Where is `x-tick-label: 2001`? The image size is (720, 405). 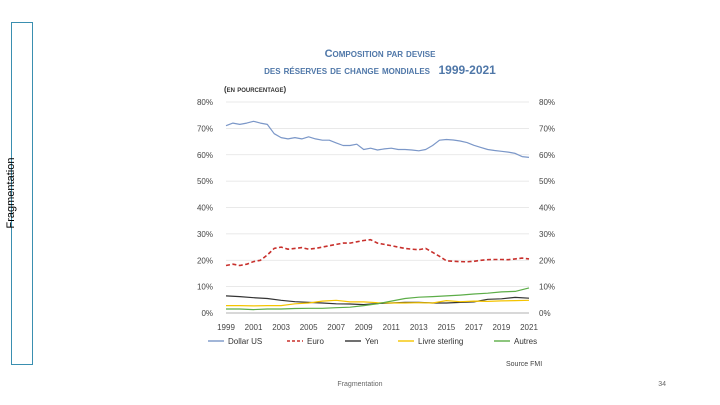
x-tick-label: 2001 is located at coordinates (254, 327).